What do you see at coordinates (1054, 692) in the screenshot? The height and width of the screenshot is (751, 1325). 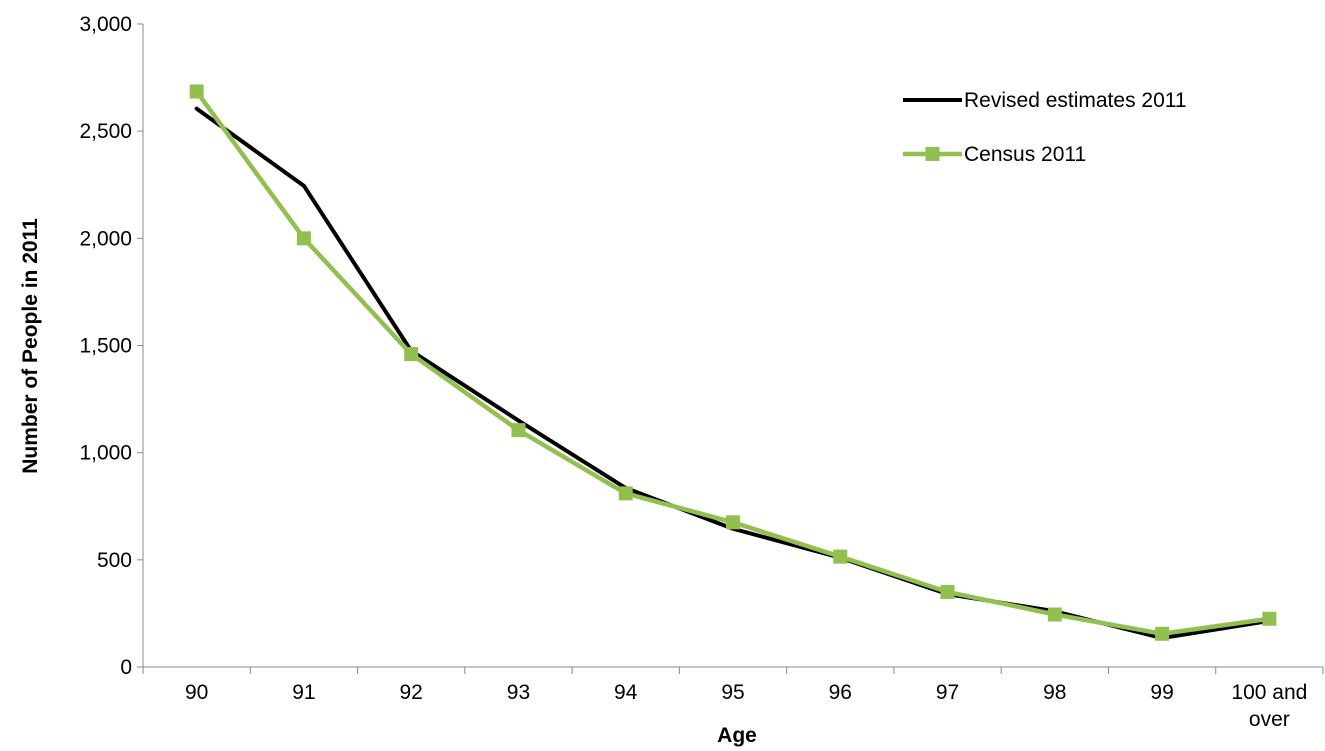 I see `x-tick-label: 98` at bounding box center [1054, 692].